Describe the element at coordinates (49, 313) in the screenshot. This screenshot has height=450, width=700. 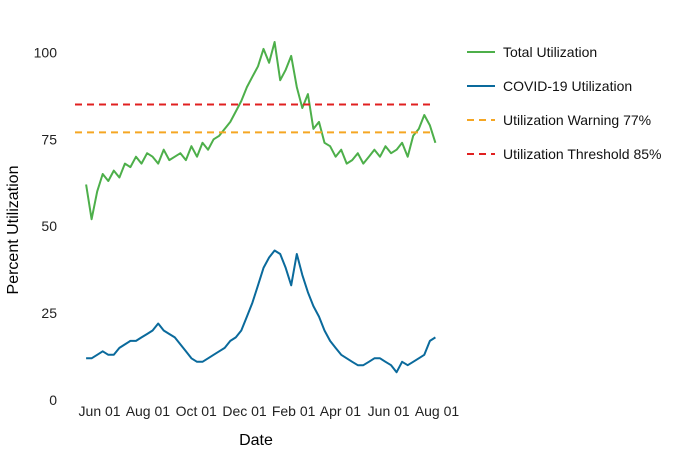
I see `y-tick-label: 25` at that location.